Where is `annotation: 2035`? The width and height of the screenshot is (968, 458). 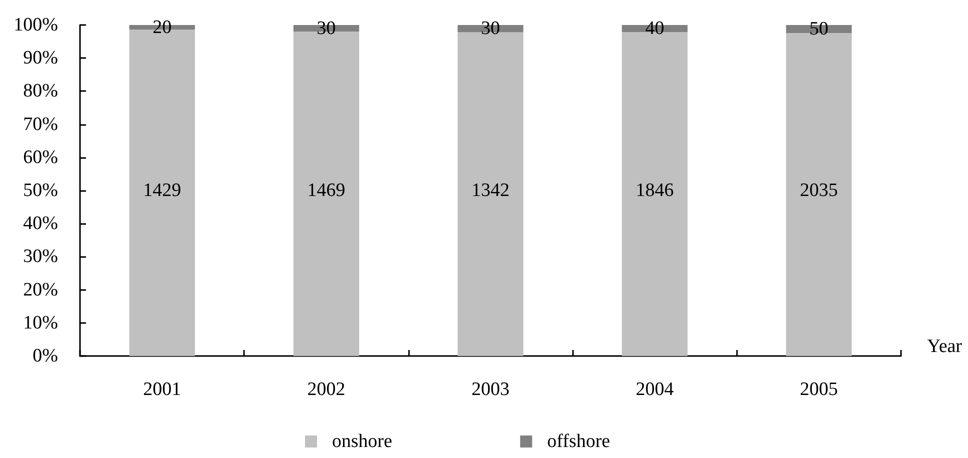 annotation: 2035 is located at coordinates (819, 190).